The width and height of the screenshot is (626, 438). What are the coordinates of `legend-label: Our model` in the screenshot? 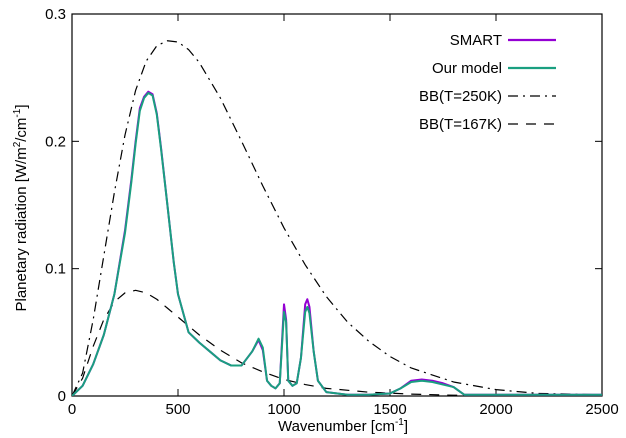 It's located at (467, 68).